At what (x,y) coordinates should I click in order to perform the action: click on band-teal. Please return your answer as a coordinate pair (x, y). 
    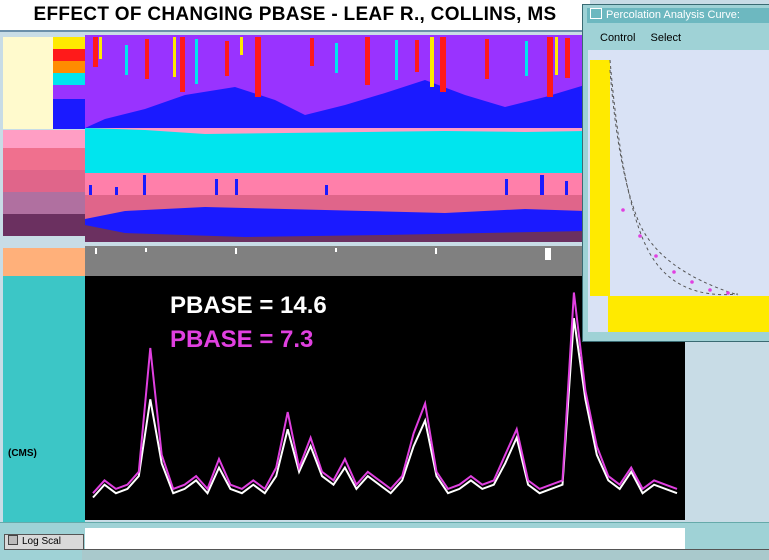
    Looking at the image, I should click on (44, 417).